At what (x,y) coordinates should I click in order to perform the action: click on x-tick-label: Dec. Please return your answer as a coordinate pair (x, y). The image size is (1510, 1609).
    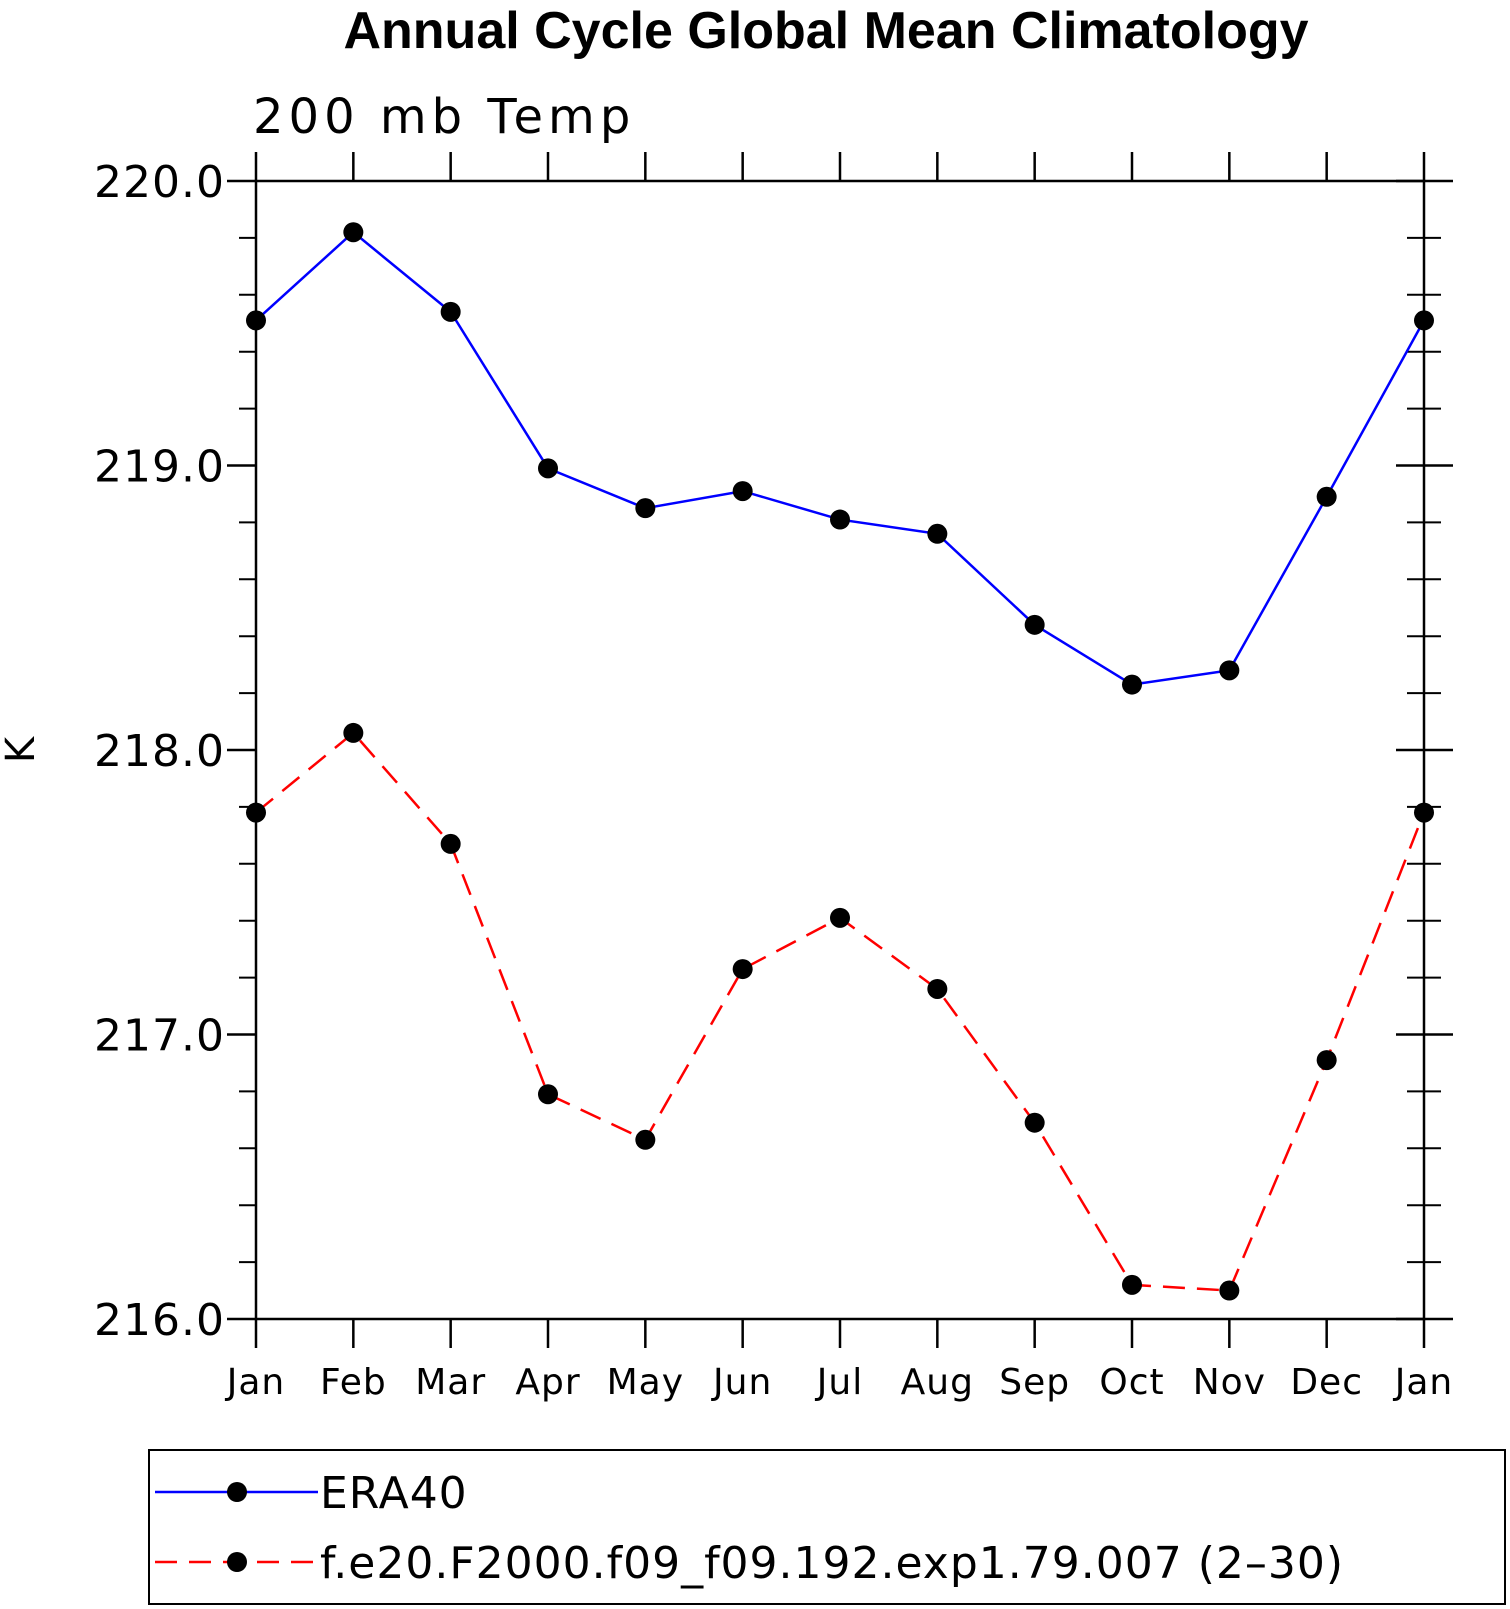
    Looking at the image, I should click on (1326, 1382).